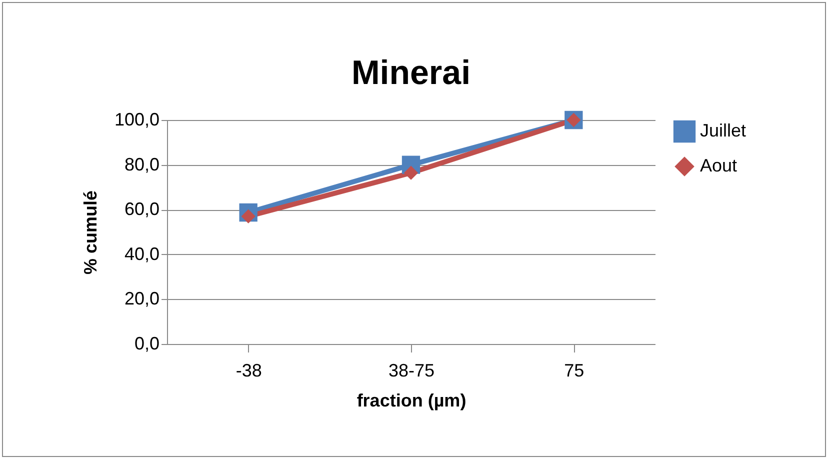 This screenshot has width=830, height=461. What do you see at coordinates (723, 130) in the screenshot?
I see `legend-label: Juillet` at bounding box center [723, 130].